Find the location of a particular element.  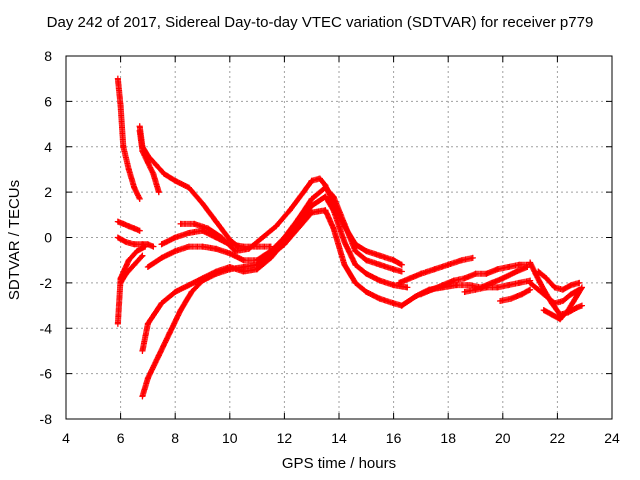

x-tick-label: 22 is located at coordinates (558, 438).